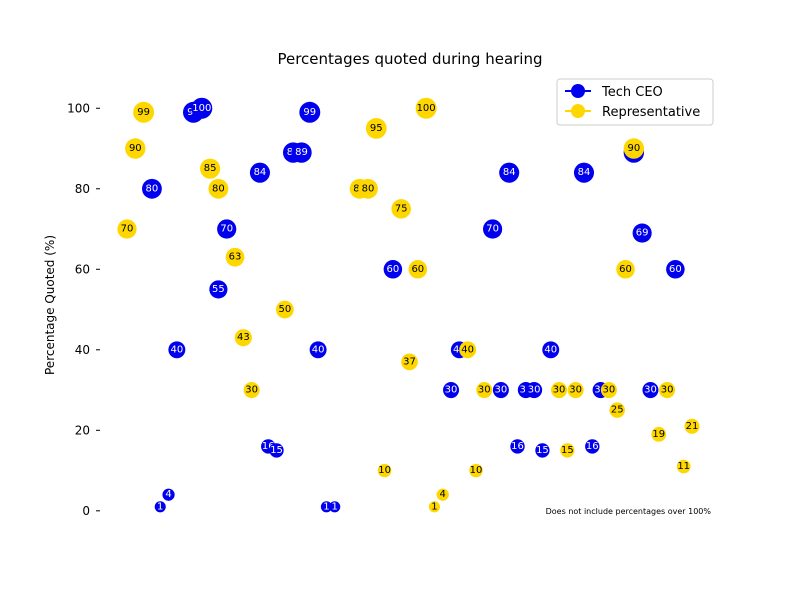 This screenshot has height=600, width=800. I want to click on chart-title: Percentages quoted during hearing, so click(409, 59).